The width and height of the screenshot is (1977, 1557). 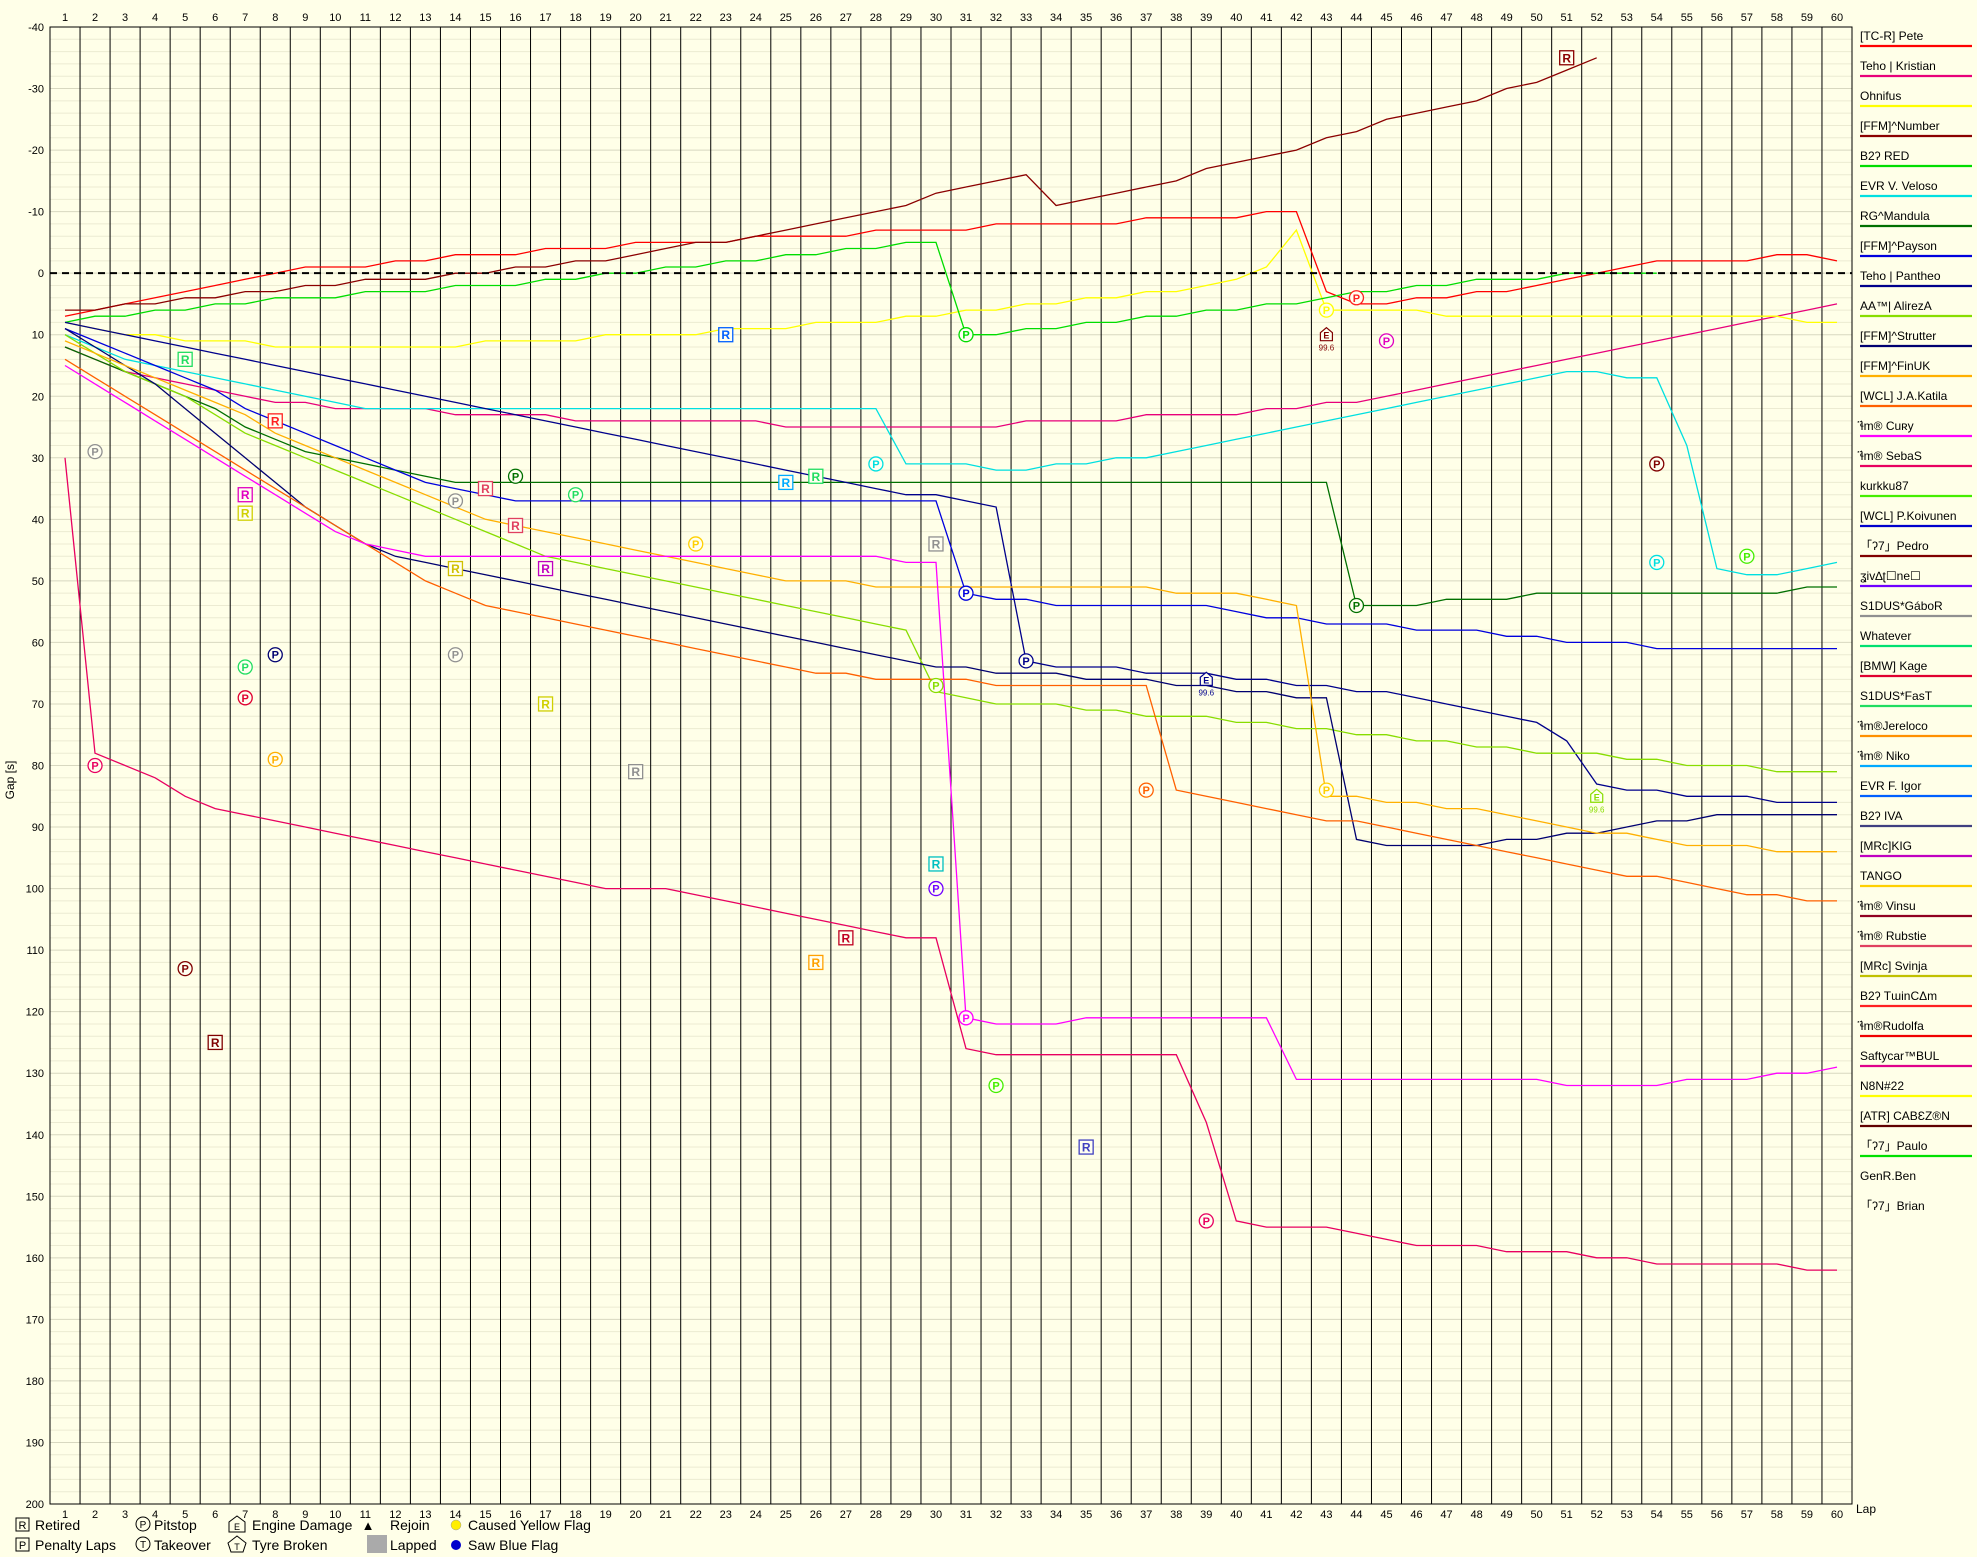 I want to click on legend-item: ɬ፟m® Cuʀy, so click(x=1914, y=428).